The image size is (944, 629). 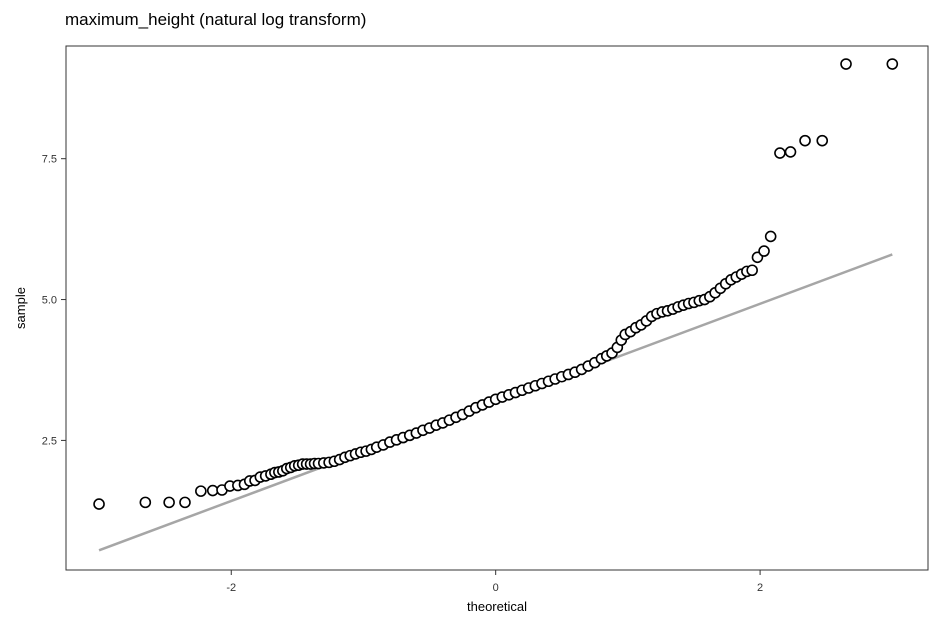 I want to click on x-axis: -2 0 2, so click(x=494, y=582).